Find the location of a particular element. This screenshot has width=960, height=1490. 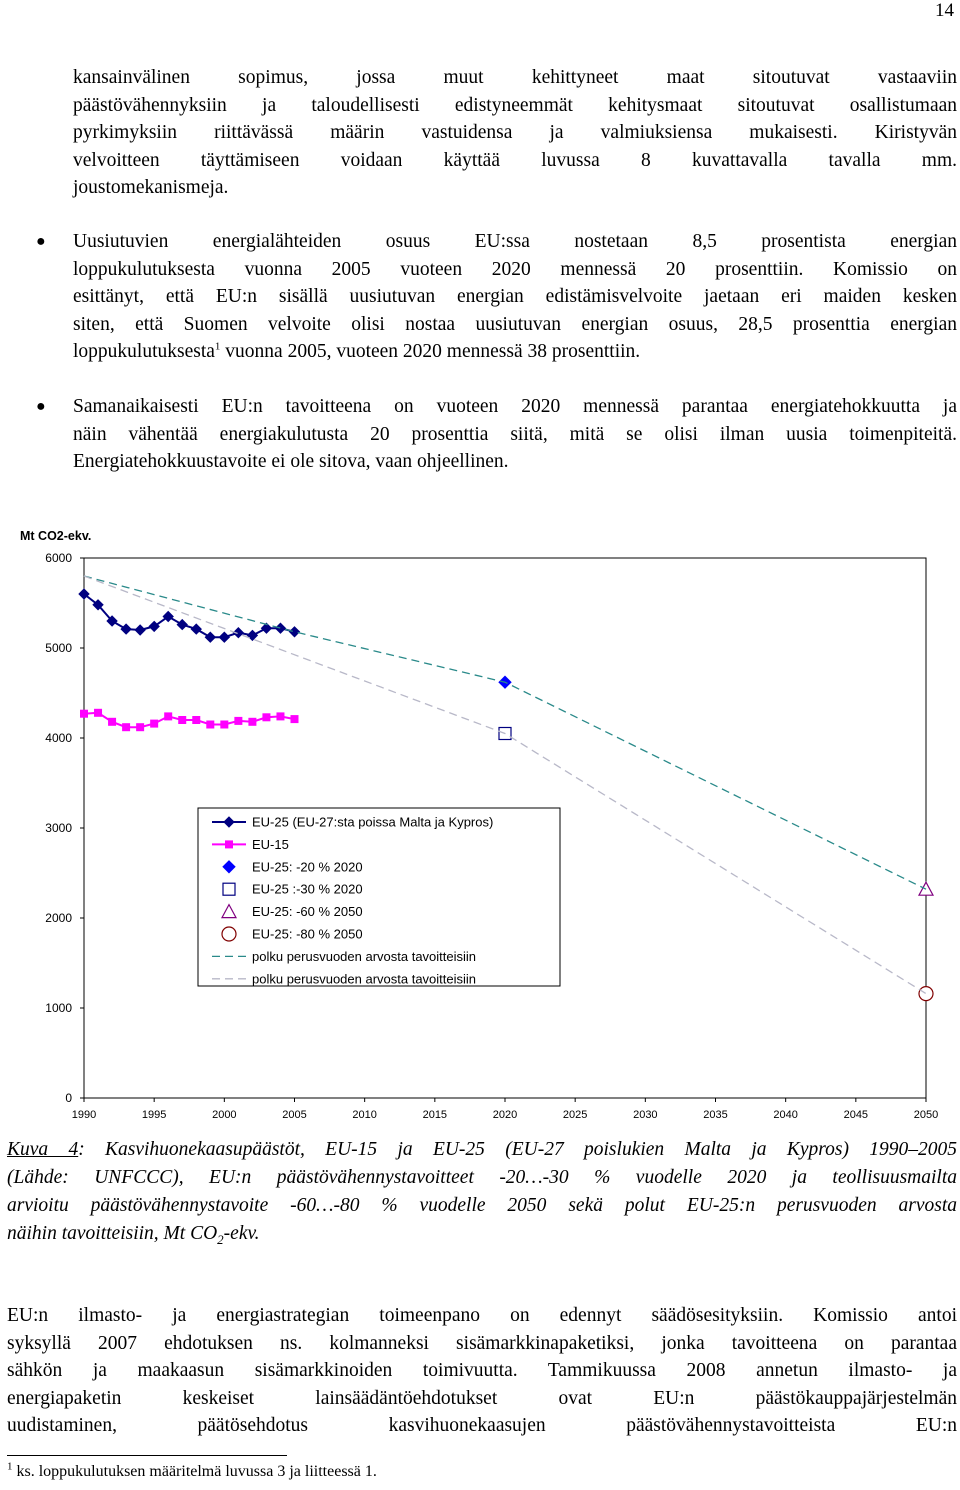

x-tick-label: 2010 is located at coordinates (364, 1115).